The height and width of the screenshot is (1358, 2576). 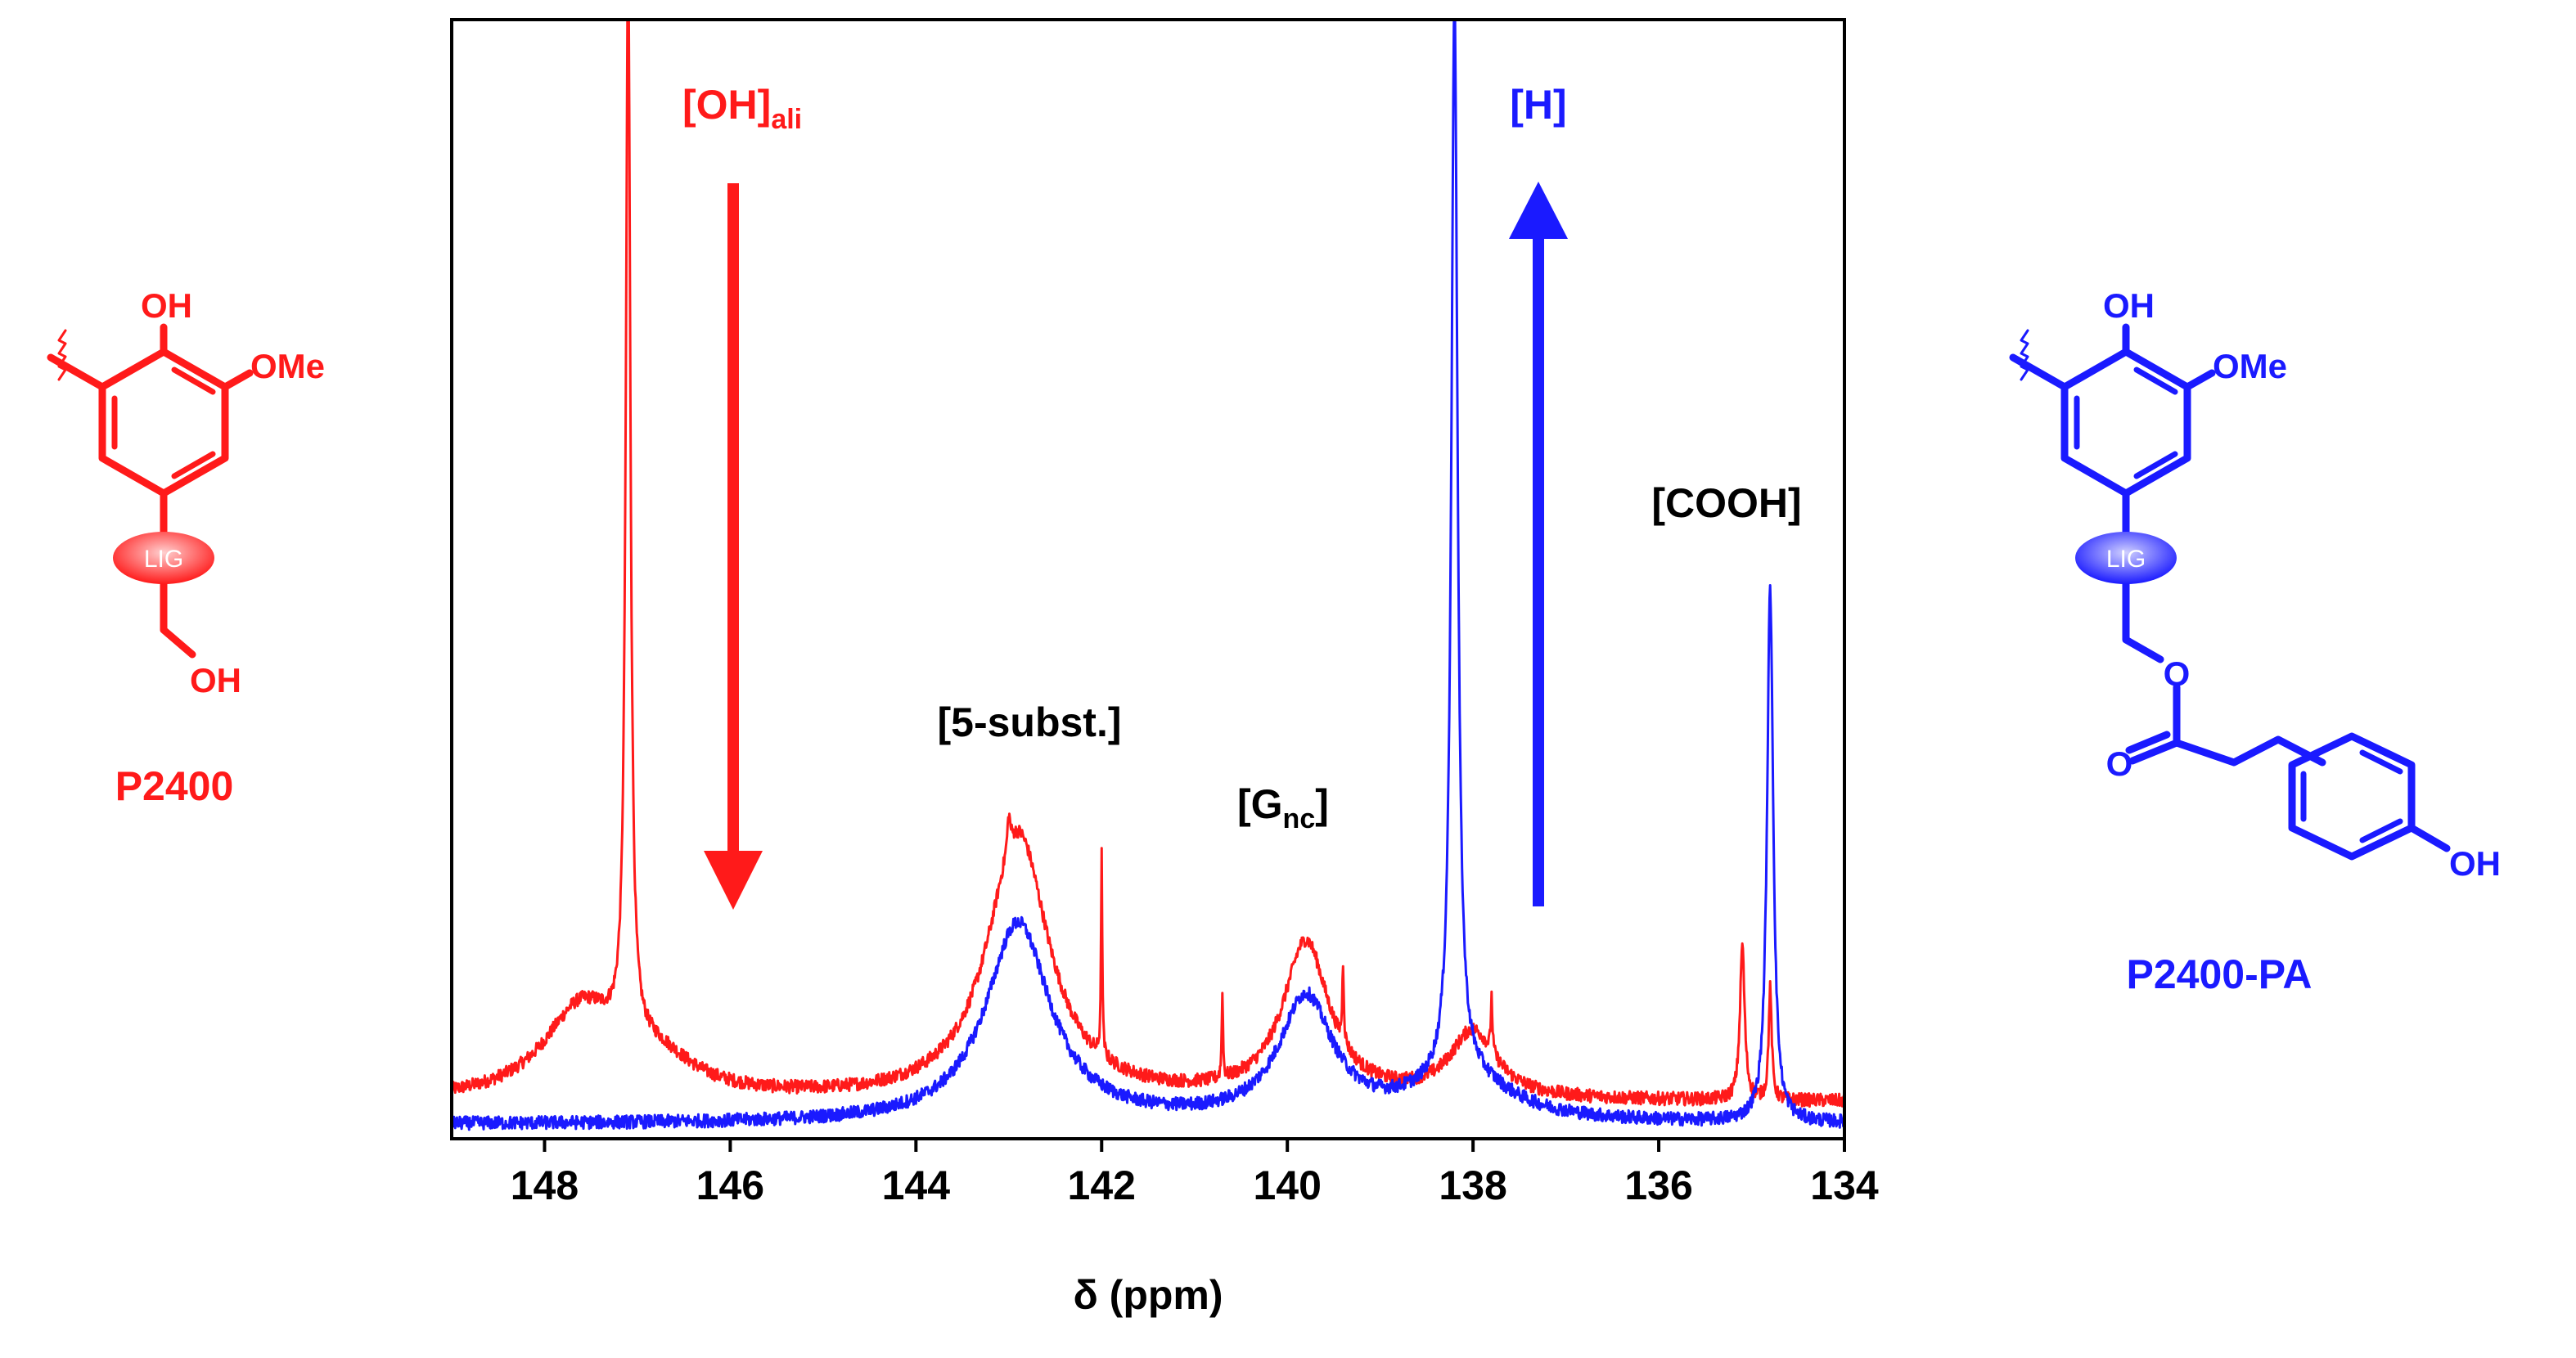 I want to click on x-tick-label: 140, so click(x=1287, y=1185).